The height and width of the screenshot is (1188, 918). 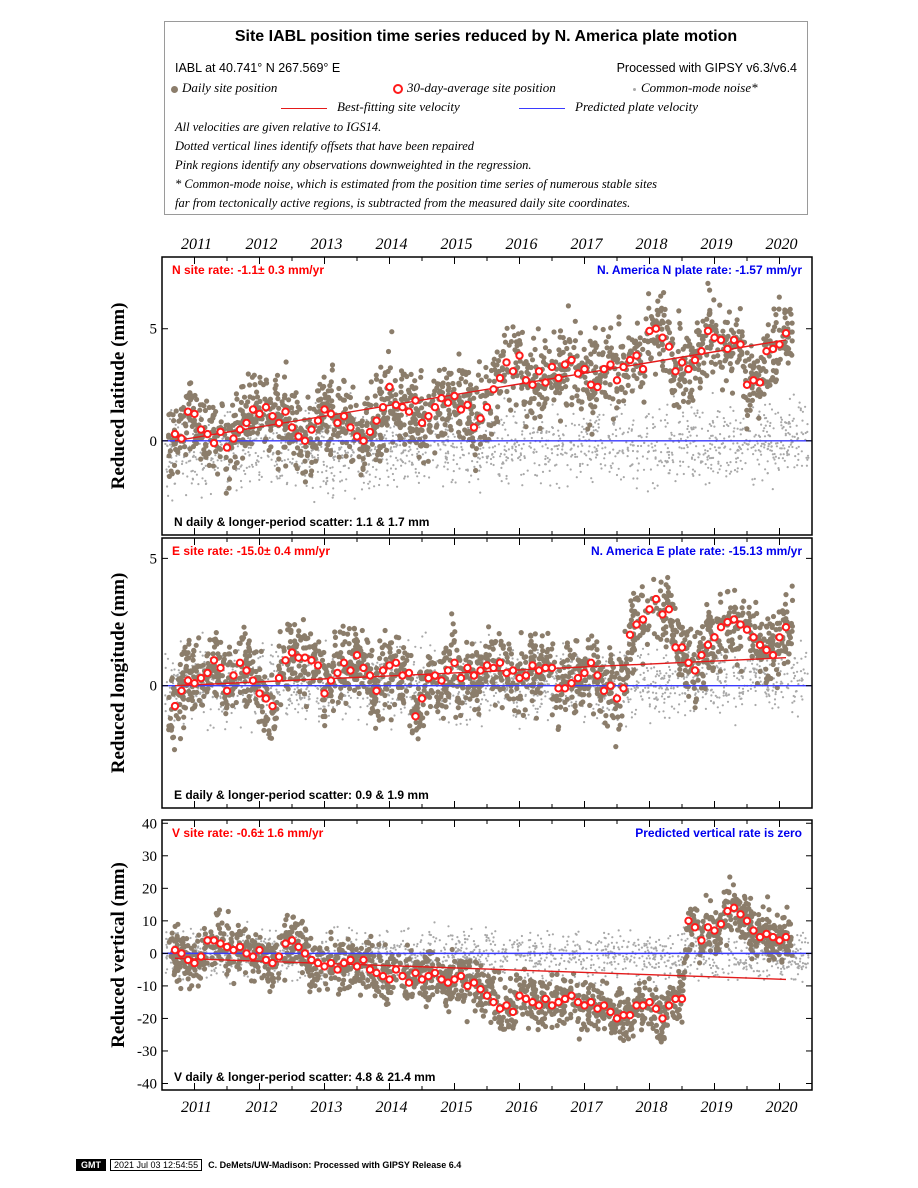 I want to click on plate-line-icon, so click(x=542, y=108).